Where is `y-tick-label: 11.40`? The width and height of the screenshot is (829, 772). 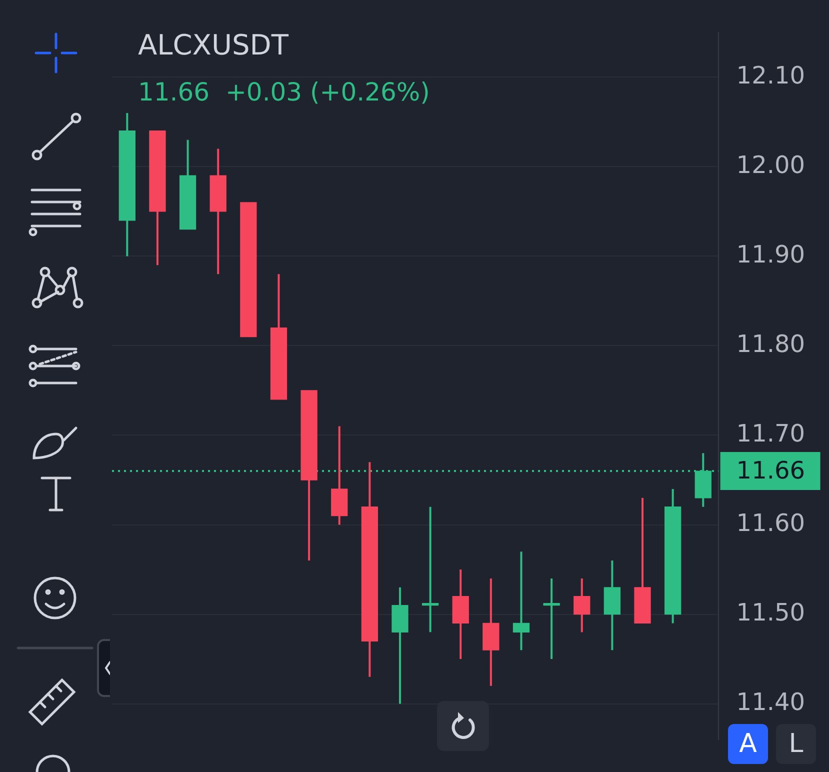 y-tick-label: 11.40 is located at coordinates (771, 702).